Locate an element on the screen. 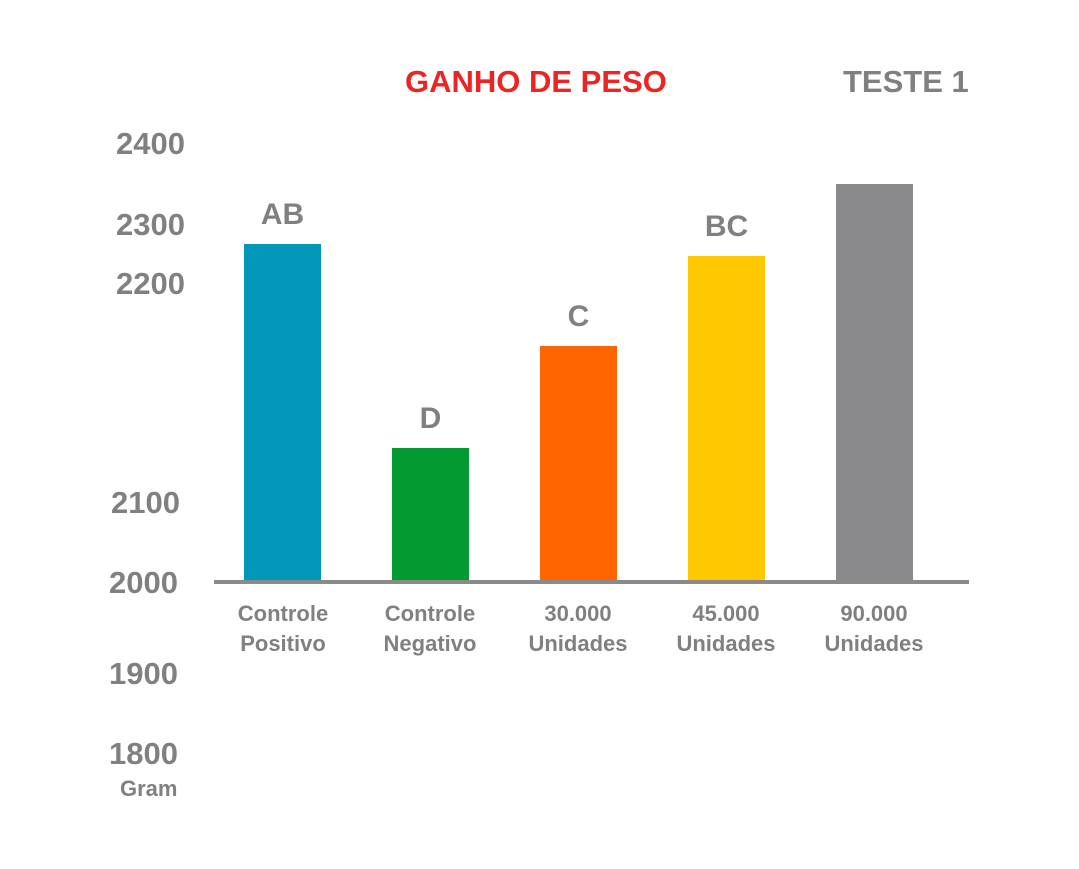 Image resolution: width=1079 pixels, height=869 pixels. significance-label: AB is located at coordinates (282, 214).